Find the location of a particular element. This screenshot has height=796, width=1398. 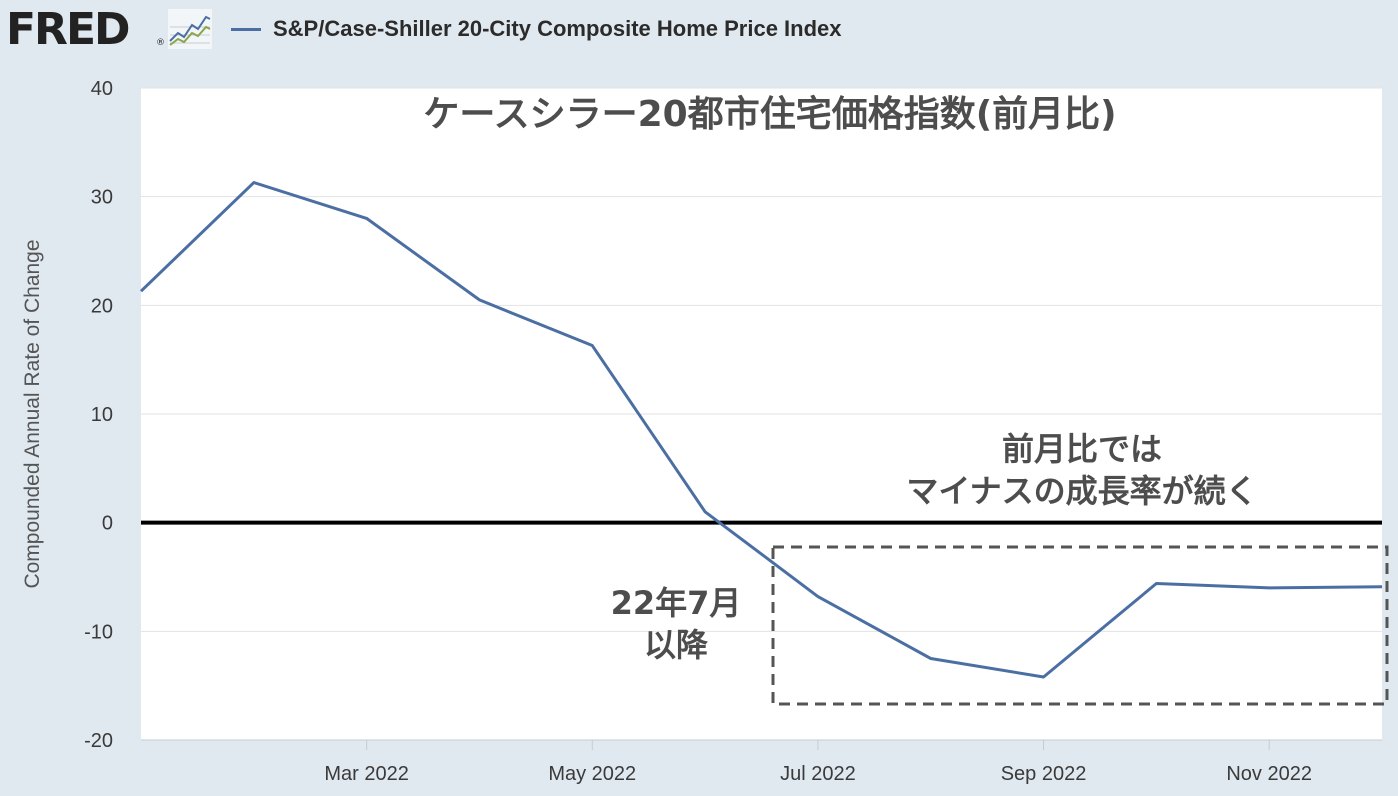

y-tick-label: -10 is located at coordinates (98, 632).